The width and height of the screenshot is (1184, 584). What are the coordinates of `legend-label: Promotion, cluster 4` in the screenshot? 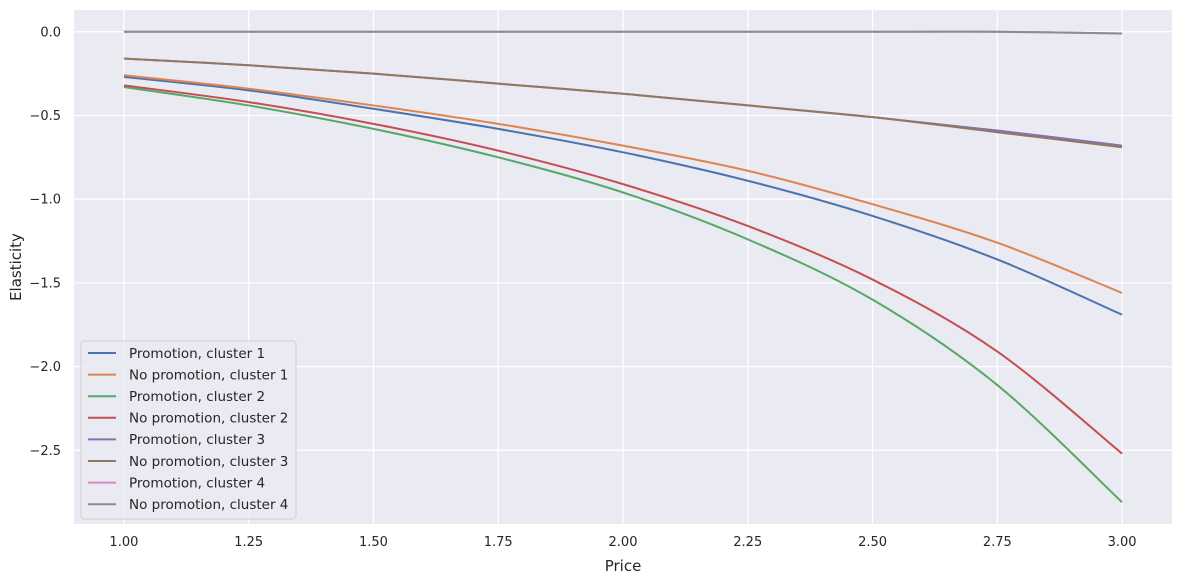 It's located at (197, 483).